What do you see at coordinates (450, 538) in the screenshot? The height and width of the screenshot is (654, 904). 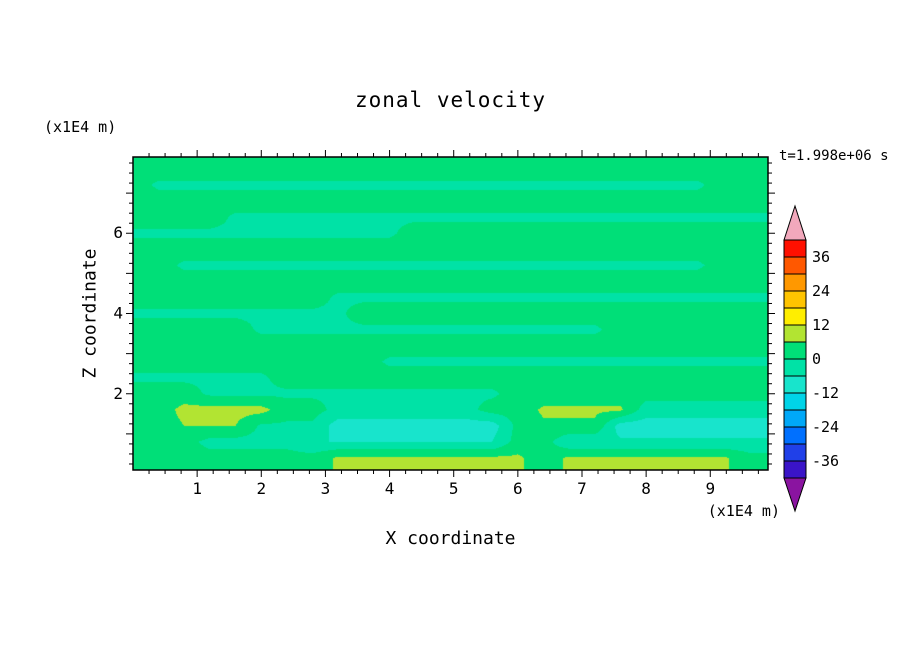 I see `x-axis-title: X coordinate` at bounding box center [450, 538].